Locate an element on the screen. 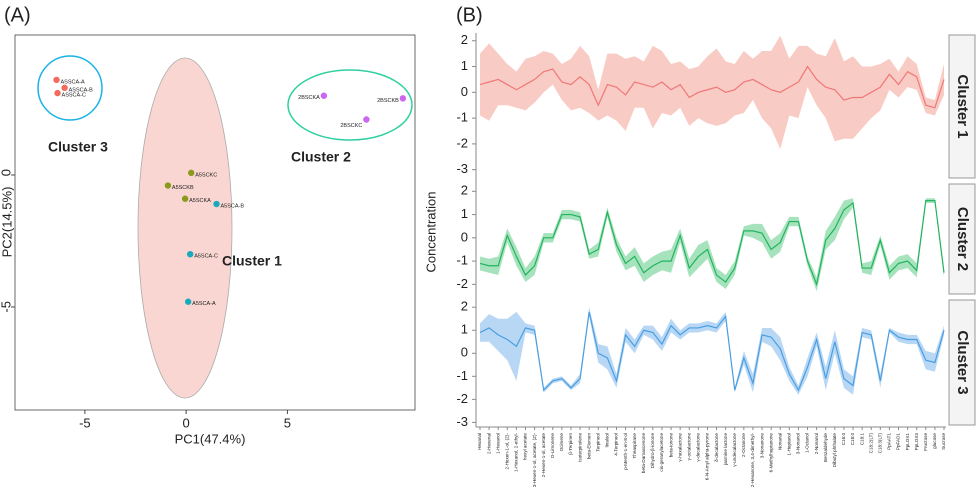 This screenshot has width=977, height=502. cluster-strip-label: Cluster 1 is located at coordinates (962, 106).